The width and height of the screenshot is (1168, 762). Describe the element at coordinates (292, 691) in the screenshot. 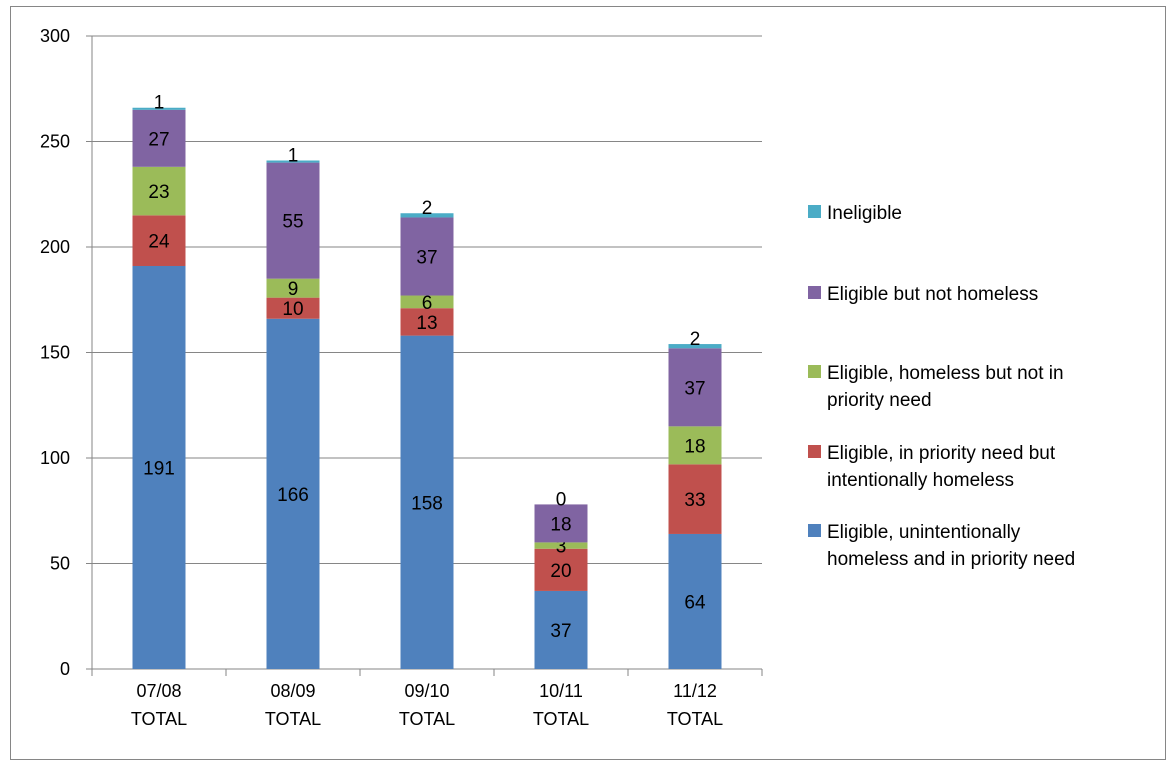

I see `x-tick-label: 08/09` at that location.